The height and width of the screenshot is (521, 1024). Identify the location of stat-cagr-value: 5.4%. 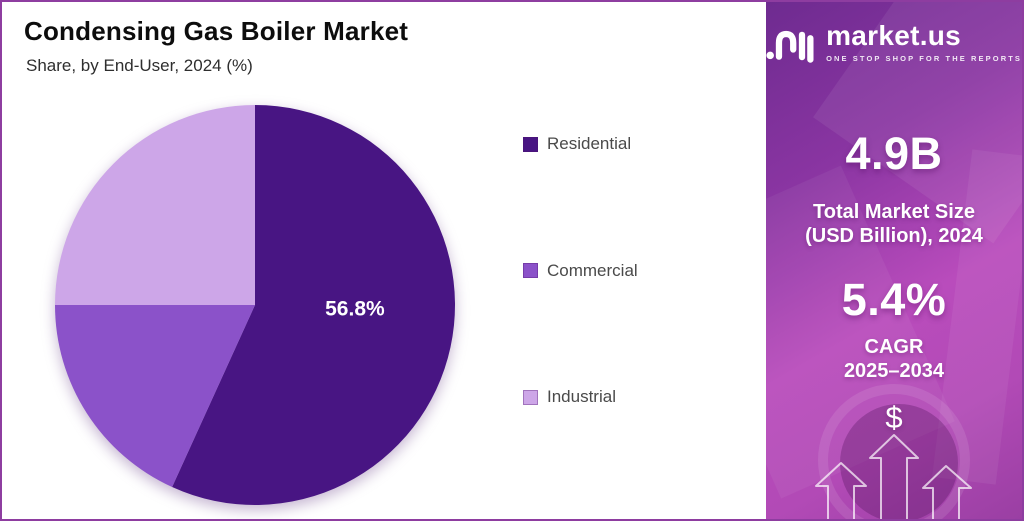
(894, 299).